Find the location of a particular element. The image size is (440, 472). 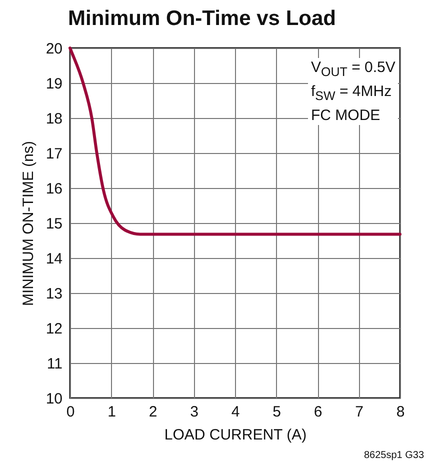

annotation: FC MODE is located at coordinates (346, 115).